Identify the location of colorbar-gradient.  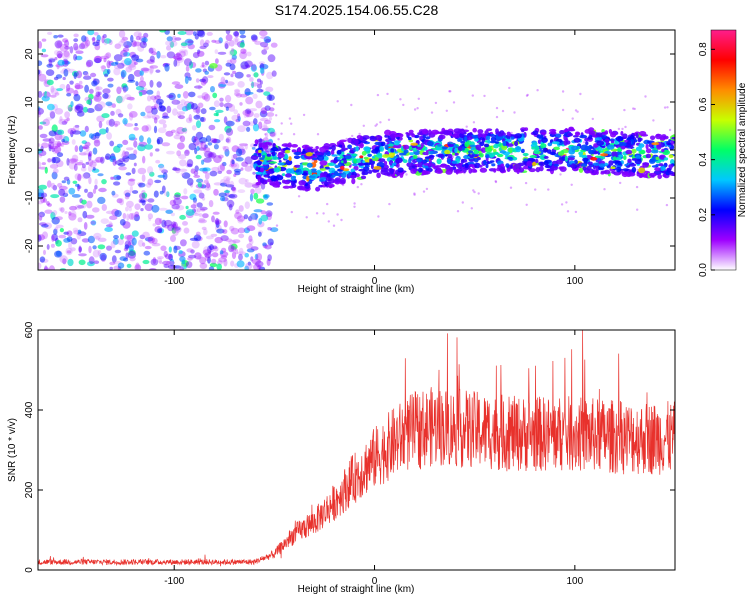
(723, 150).